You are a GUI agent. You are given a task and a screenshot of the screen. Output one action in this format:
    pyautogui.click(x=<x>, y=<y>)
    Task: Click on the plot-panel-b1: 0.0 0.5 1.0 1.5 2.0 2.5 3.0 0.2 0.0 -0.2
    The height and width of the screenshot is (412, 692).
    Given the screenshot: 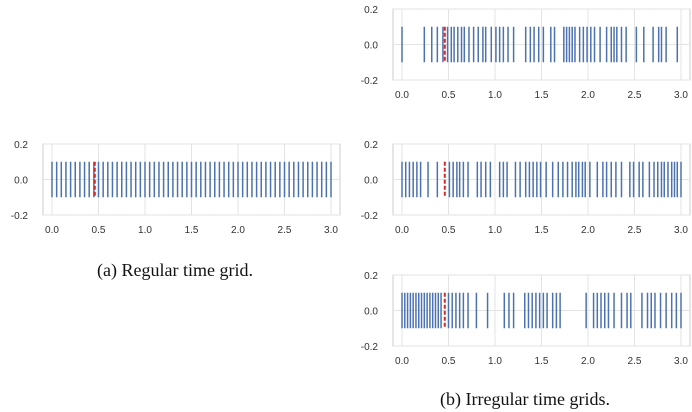 What is the action you would take?
    pyautogui.click(x=526, y=53)
    